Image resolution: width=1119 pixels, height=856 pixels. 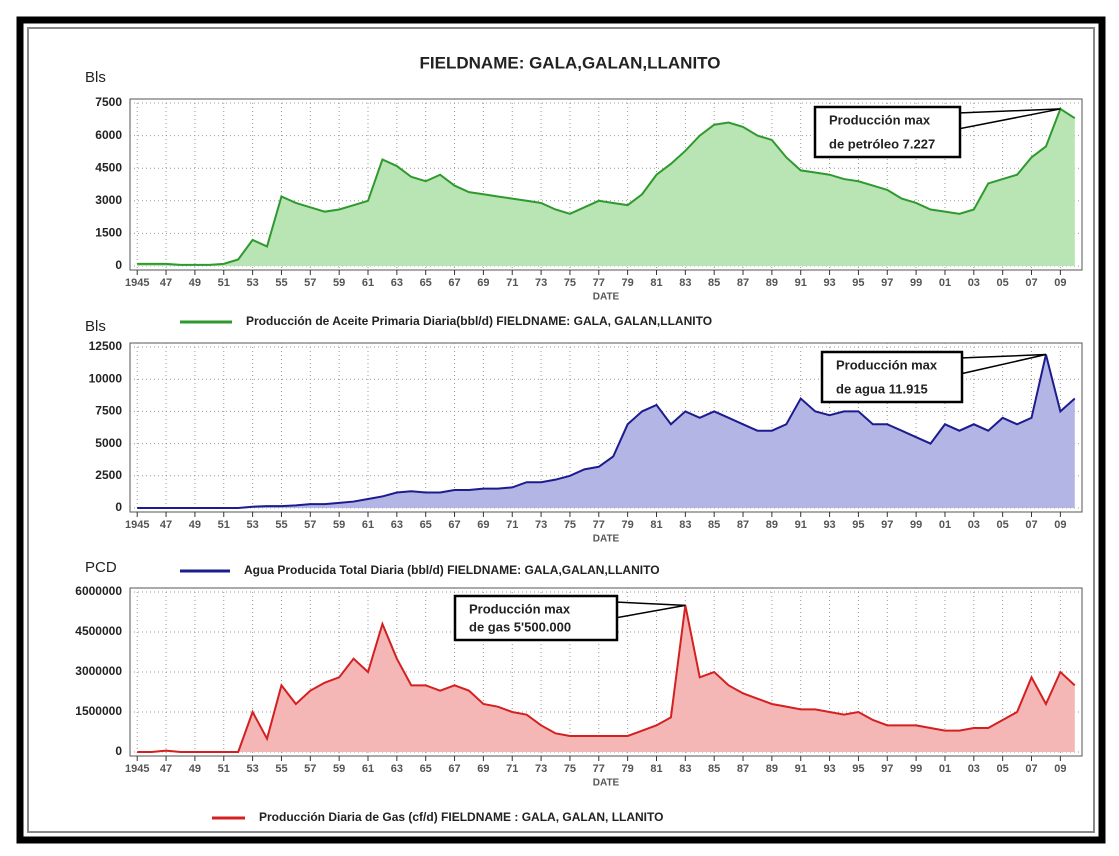 What do you see at coordinates (882, 388) in the screenshot?
I see `annotation: de agua 11.915` at bounding box center [882, 388].